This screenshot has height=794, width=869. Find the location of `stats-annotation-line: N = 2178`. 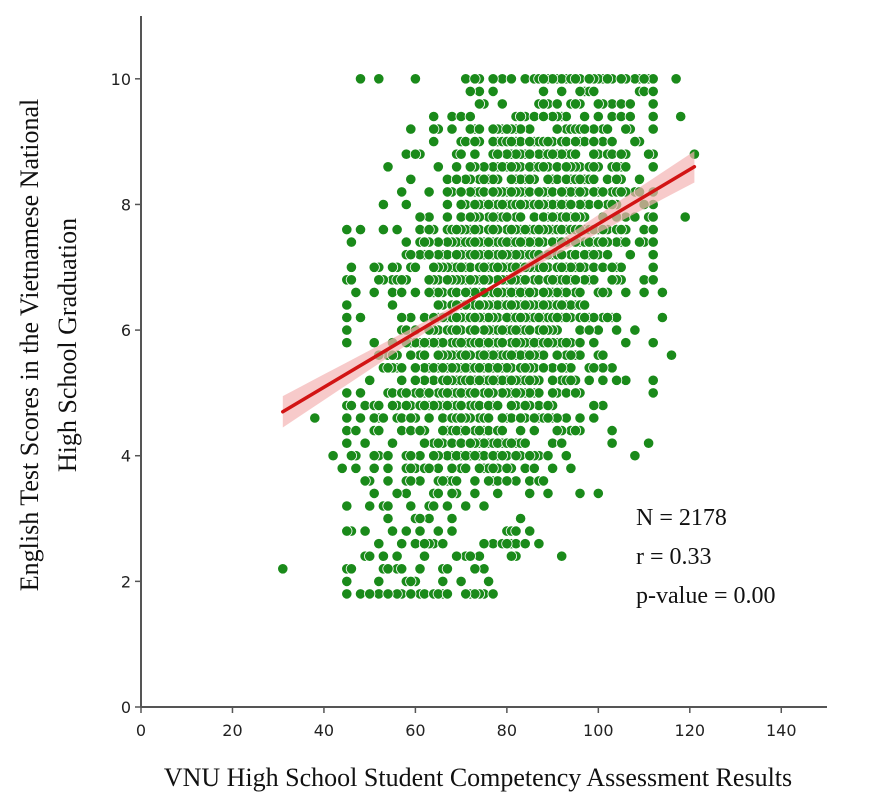

stats-annotation-line: N = 2178 is located at coordinates (681, 518).